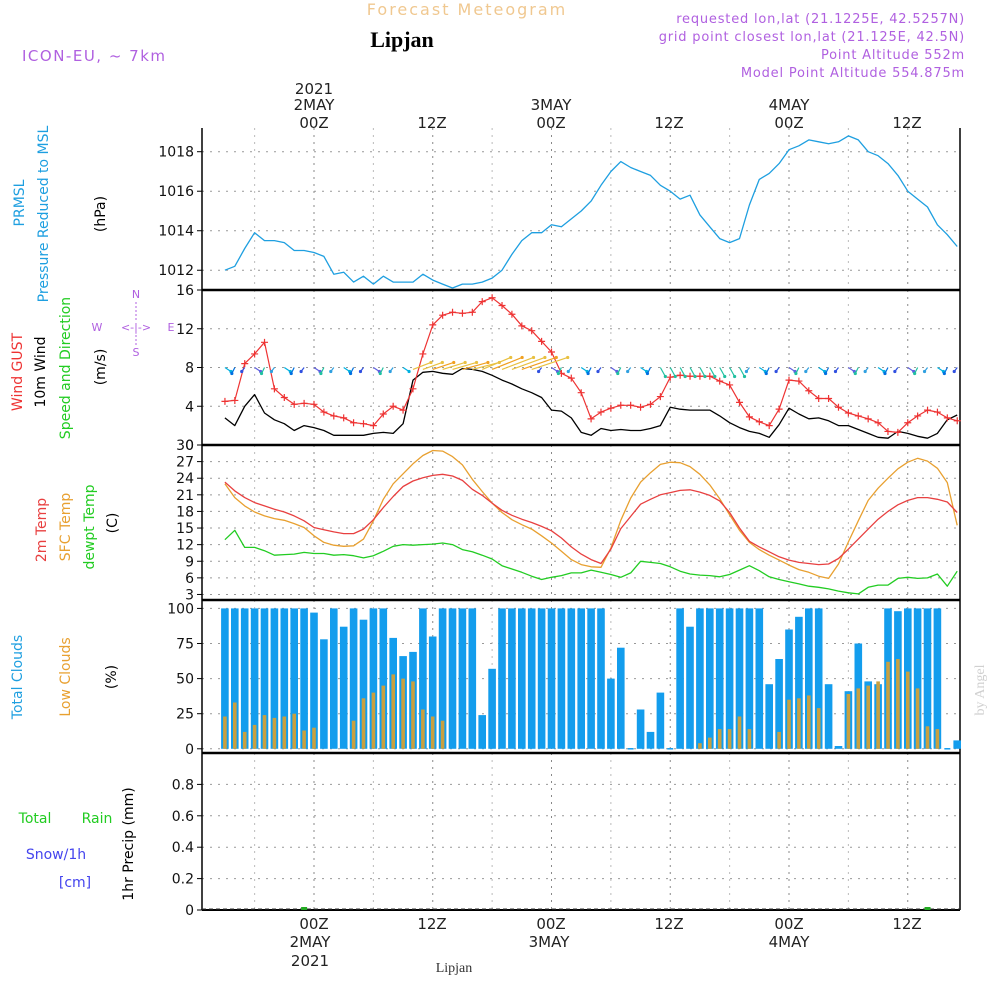  What do you see at coordinates (41, 371) in the screenshot?
I see `p2-label-wind: 10m Wind` at bounding box center [41, 371].